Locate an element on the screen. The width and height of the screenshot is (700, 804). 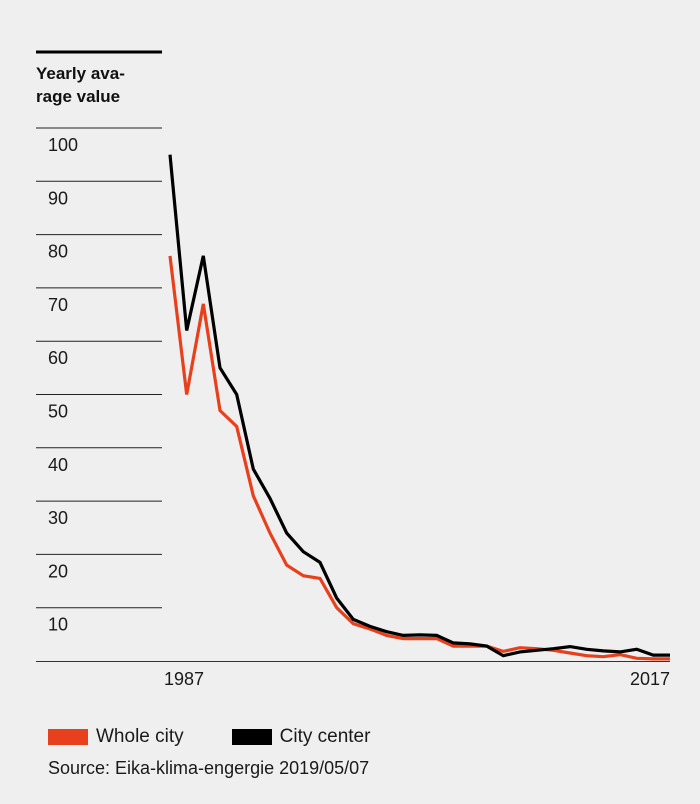
point-city-center-2013 is located at coordinates (603, 650).